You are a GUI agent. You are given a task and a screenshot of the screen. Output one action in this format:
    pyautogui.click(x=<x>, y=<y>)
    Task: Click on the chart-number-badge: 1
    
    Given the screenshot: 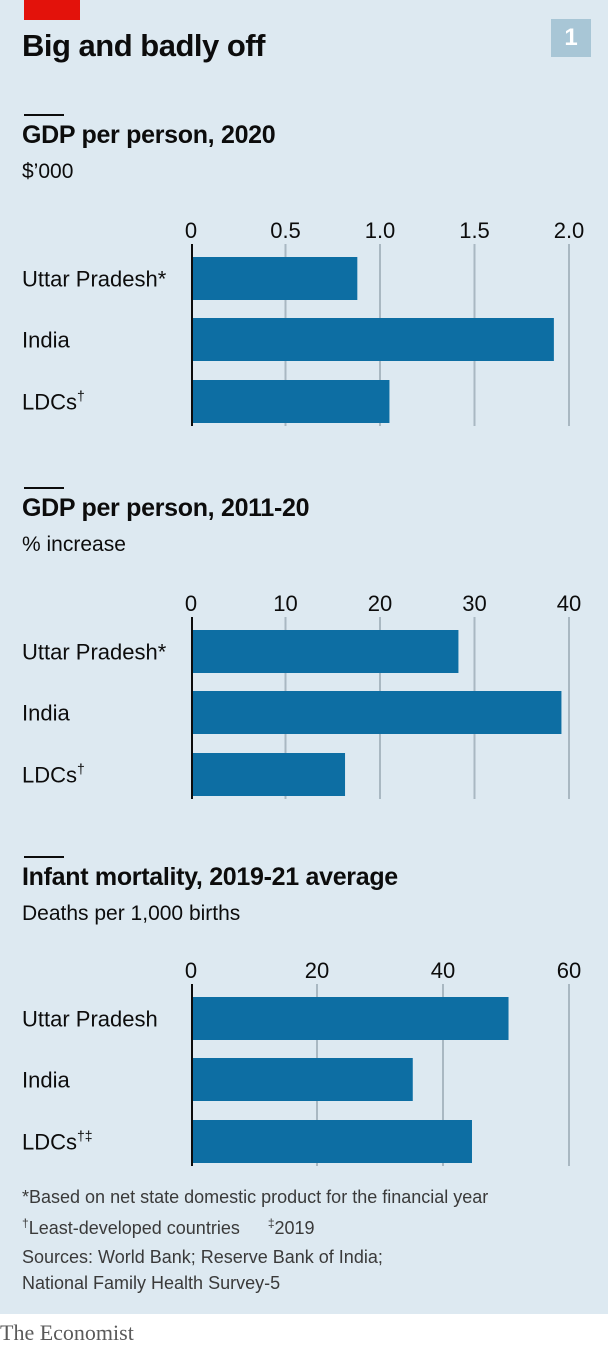 What is the action you would take?
    pyautogui.click(x=571, y=38)
    